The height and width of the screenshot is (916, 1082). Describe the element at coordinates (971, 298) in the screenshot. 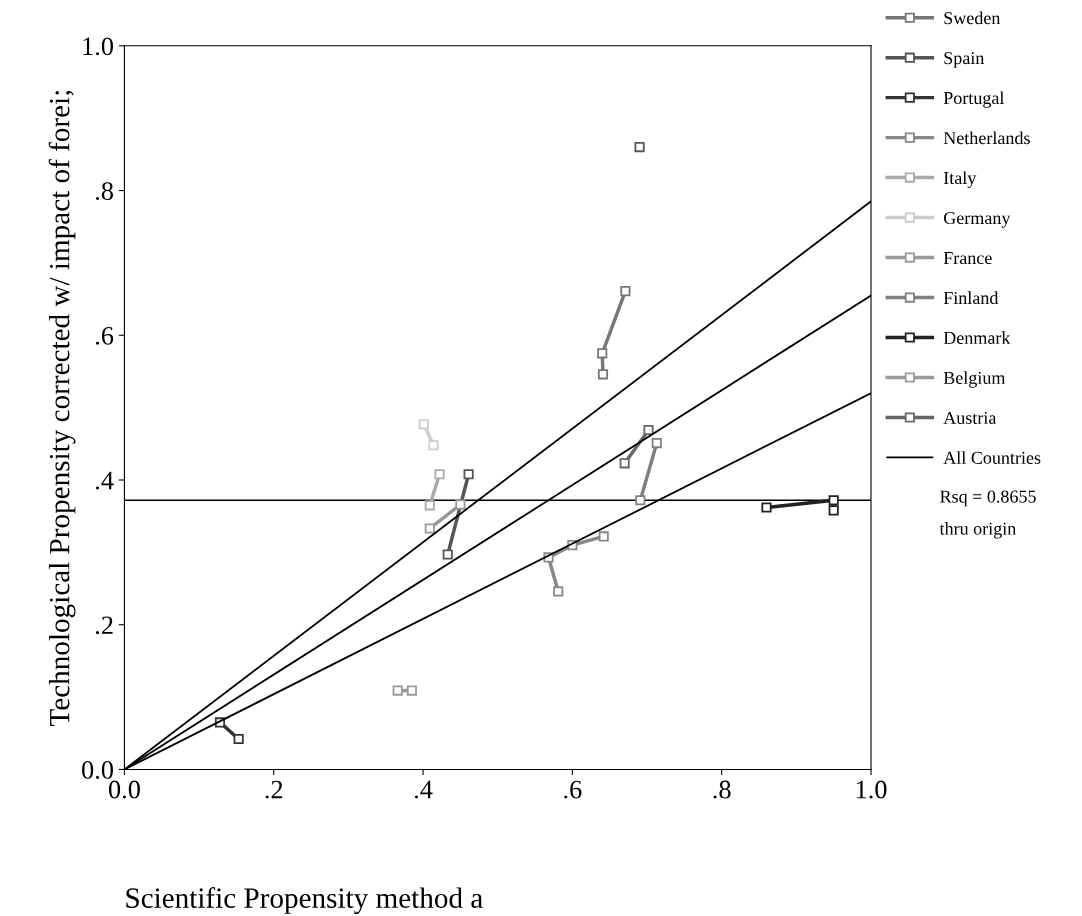

I see `legend-label: Finland` at that location.